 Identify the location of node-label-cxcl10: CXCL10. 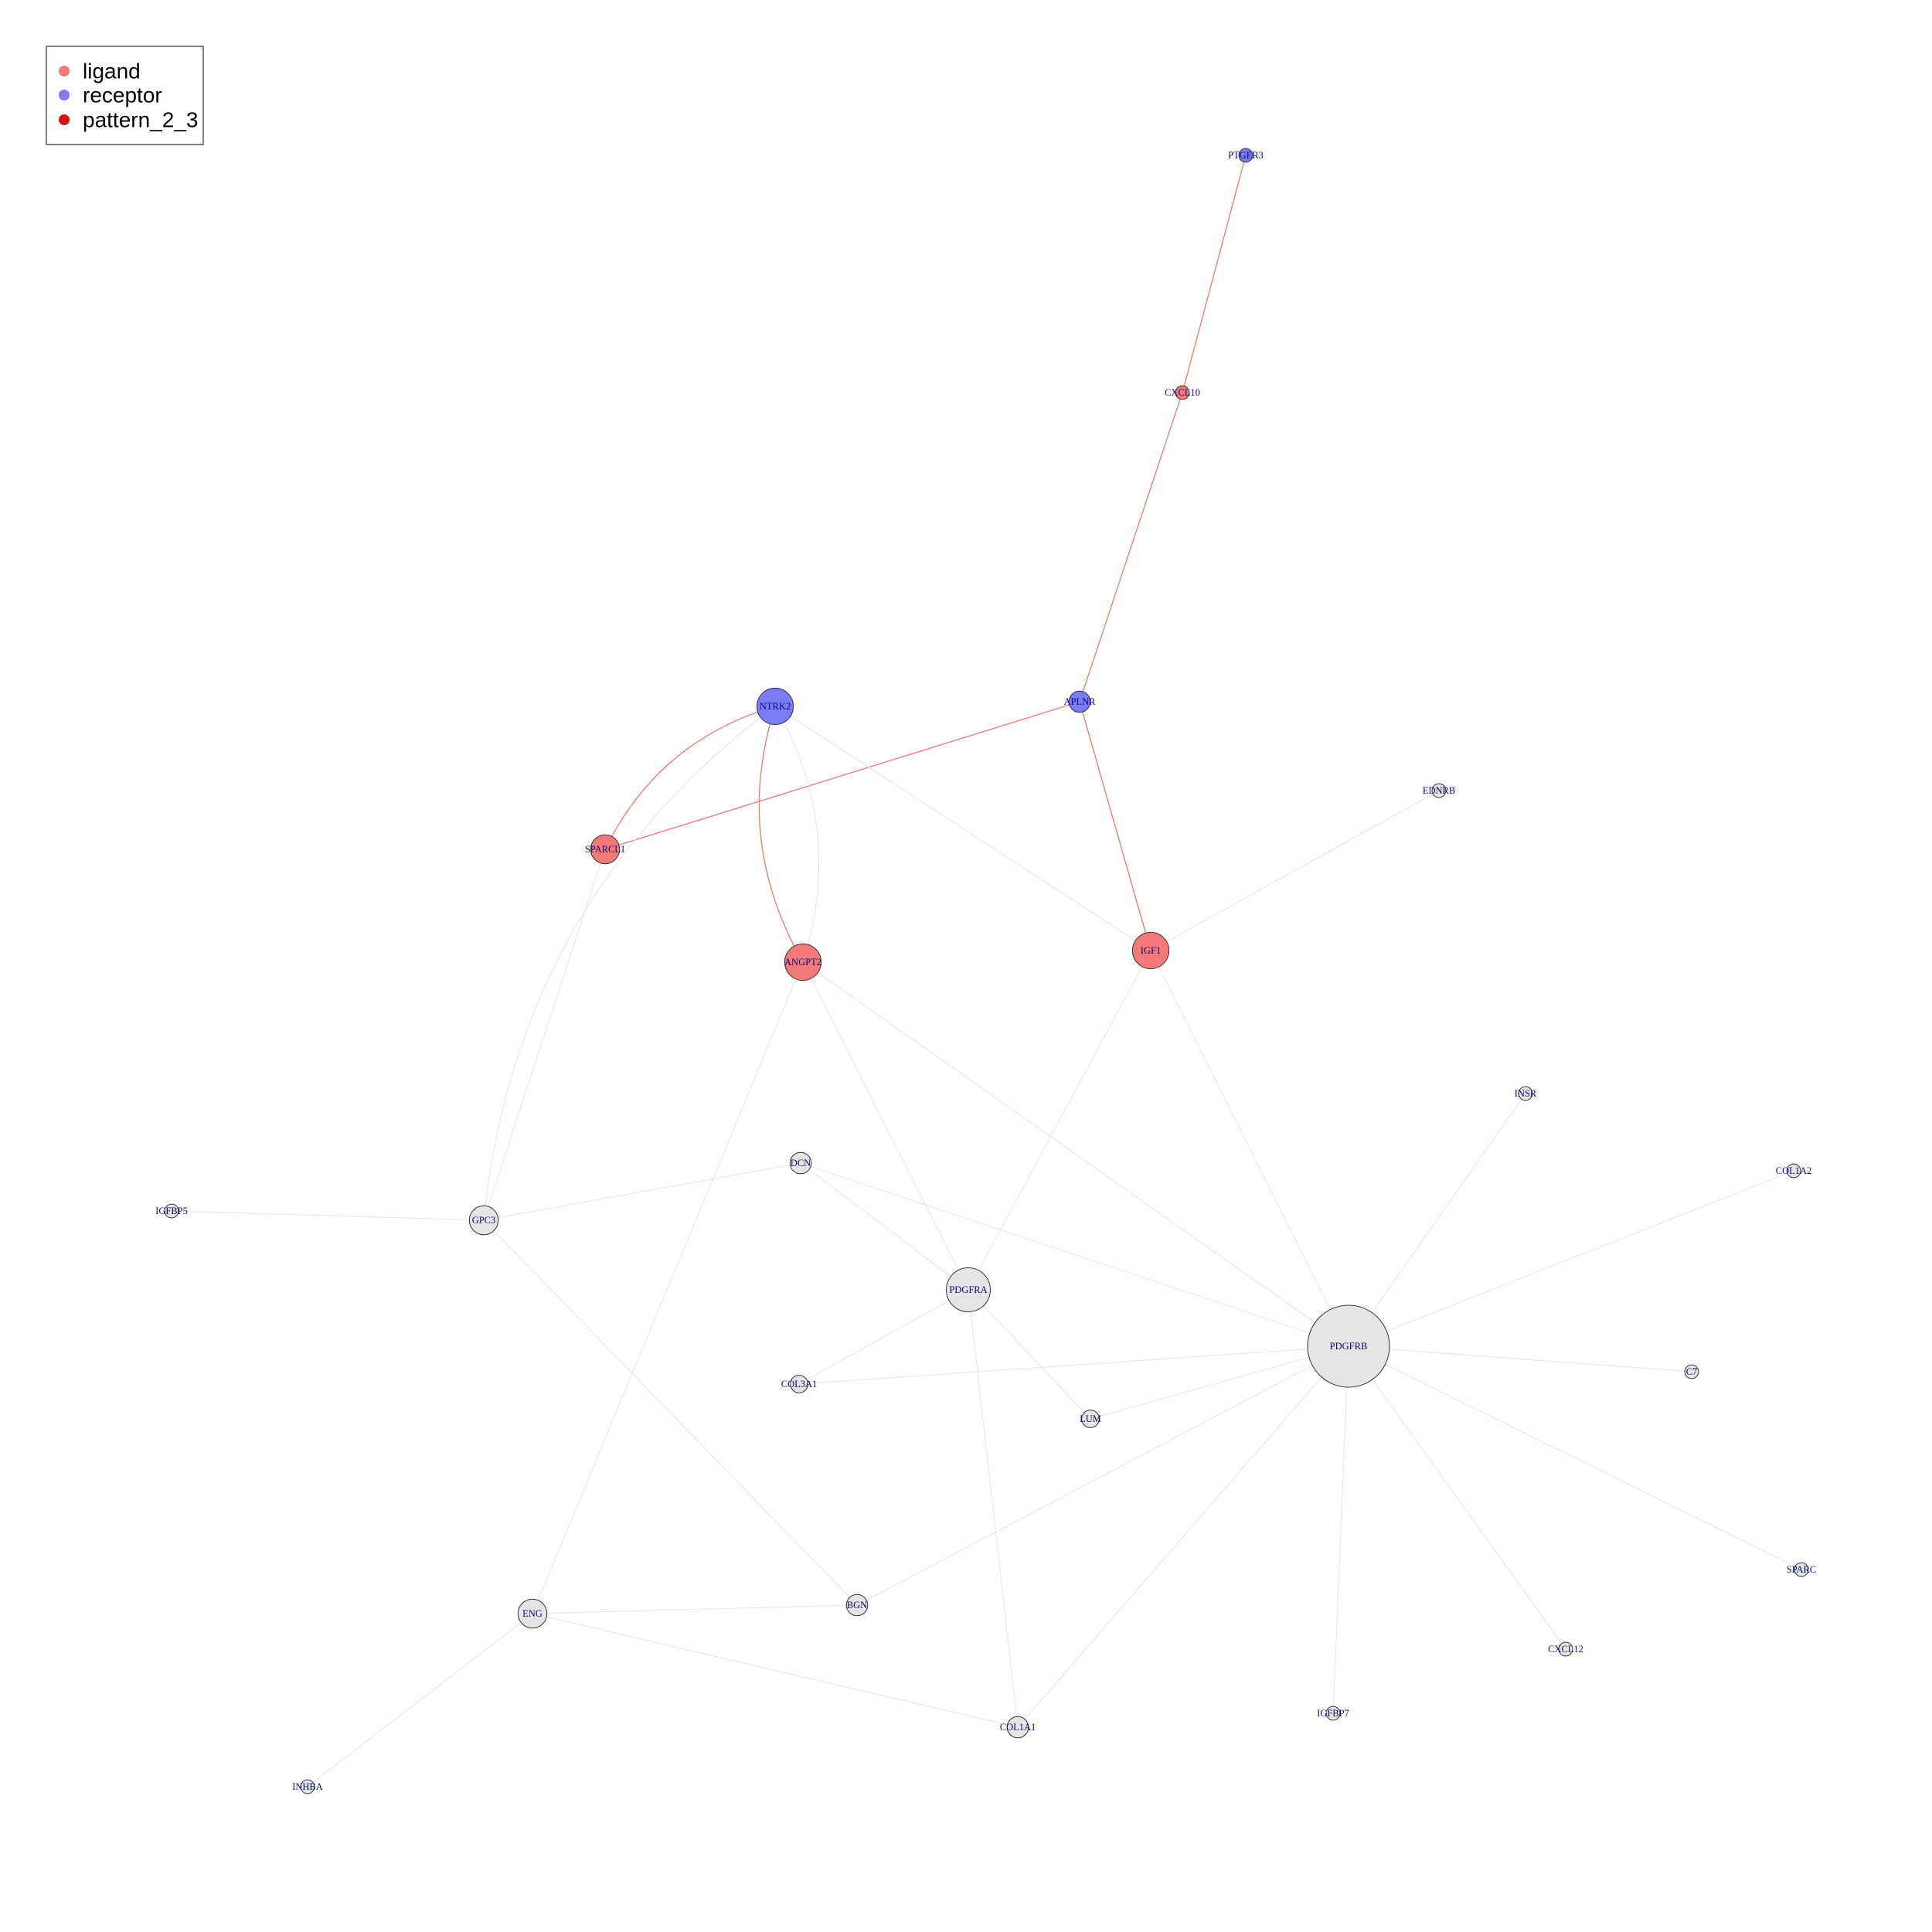
(1183, 392).